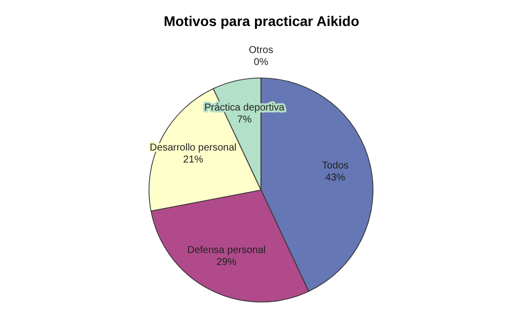  What do you see at coordinates (193, 160) in the screenshot?
I see `data-label: 21%` at bounding box center [193, 160].